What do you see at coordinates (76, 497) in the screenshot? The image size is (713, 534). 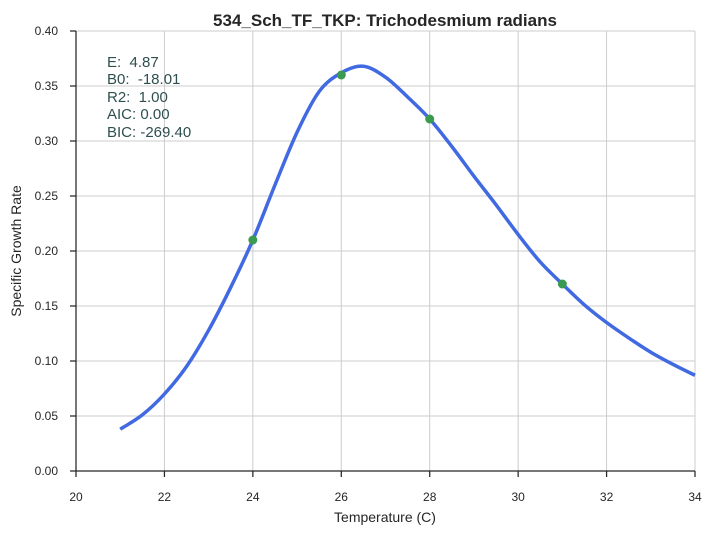 I see `x-tick-label: 20` at bounding box center [76, 497].